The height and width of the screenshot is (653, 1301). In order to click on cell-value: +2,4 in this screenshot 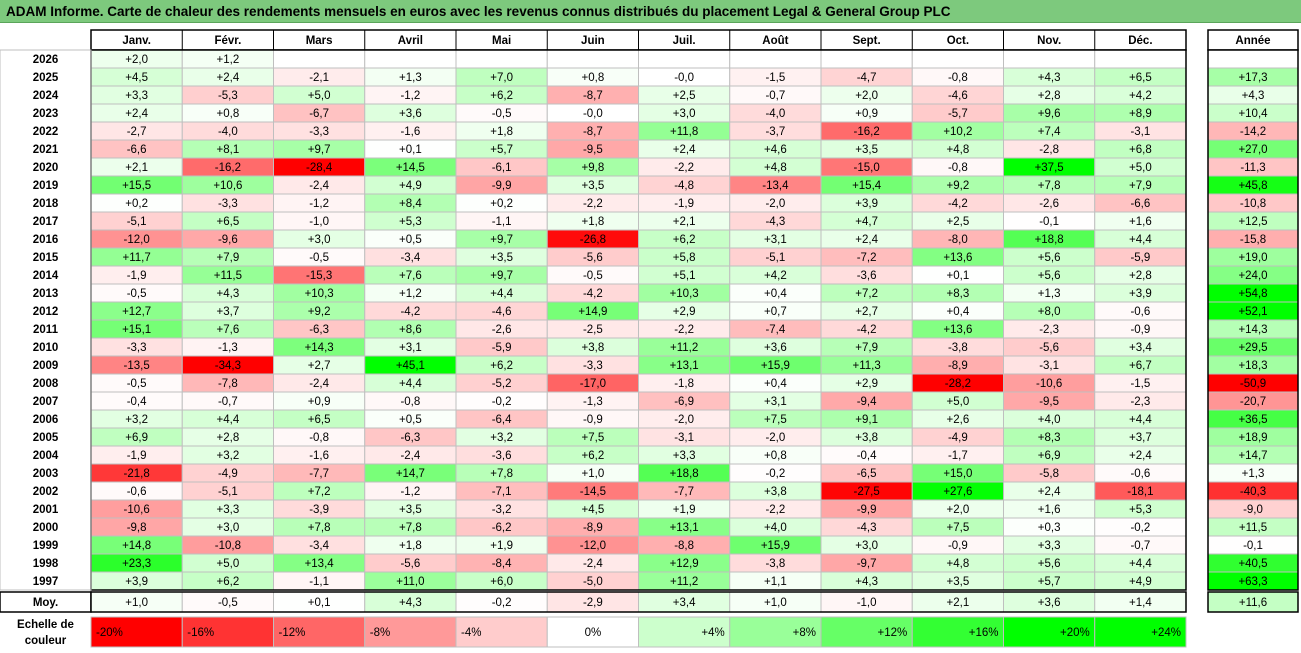, I will do `click(1049, 492)`.